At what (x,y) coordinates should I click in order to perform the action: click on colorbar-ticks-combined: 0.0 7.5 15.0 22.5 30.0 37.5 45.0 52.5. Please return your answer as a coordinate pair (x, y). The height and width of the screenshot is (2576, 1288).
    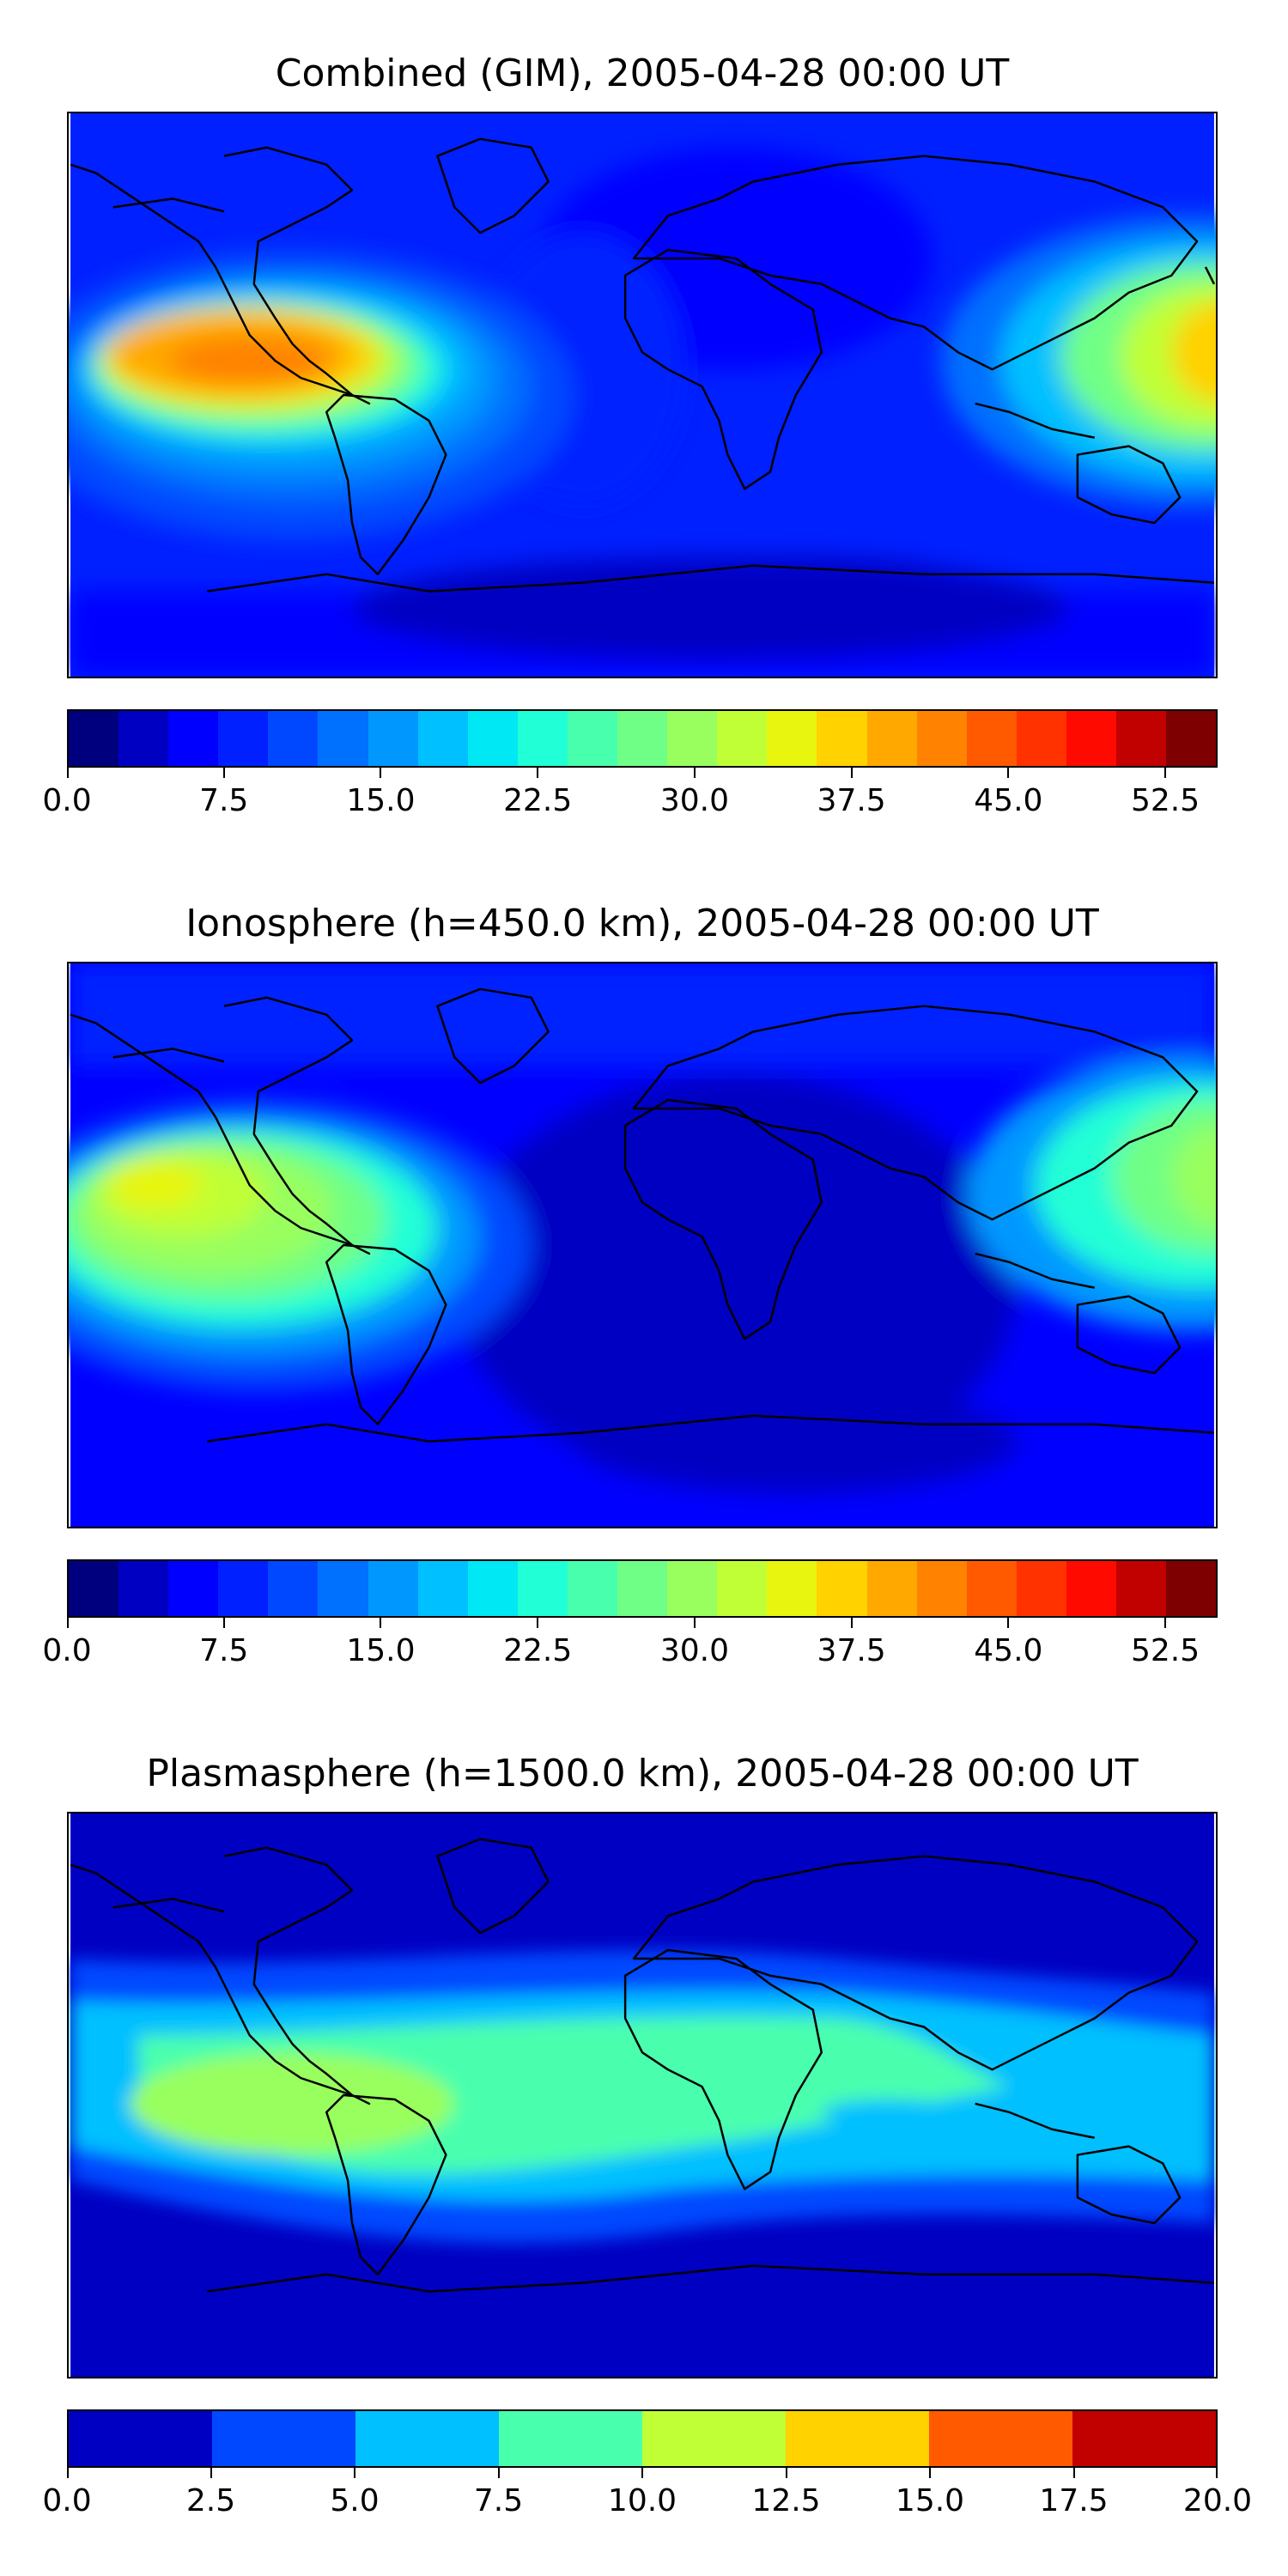
    Looking at the image, I should click on (630, 793).